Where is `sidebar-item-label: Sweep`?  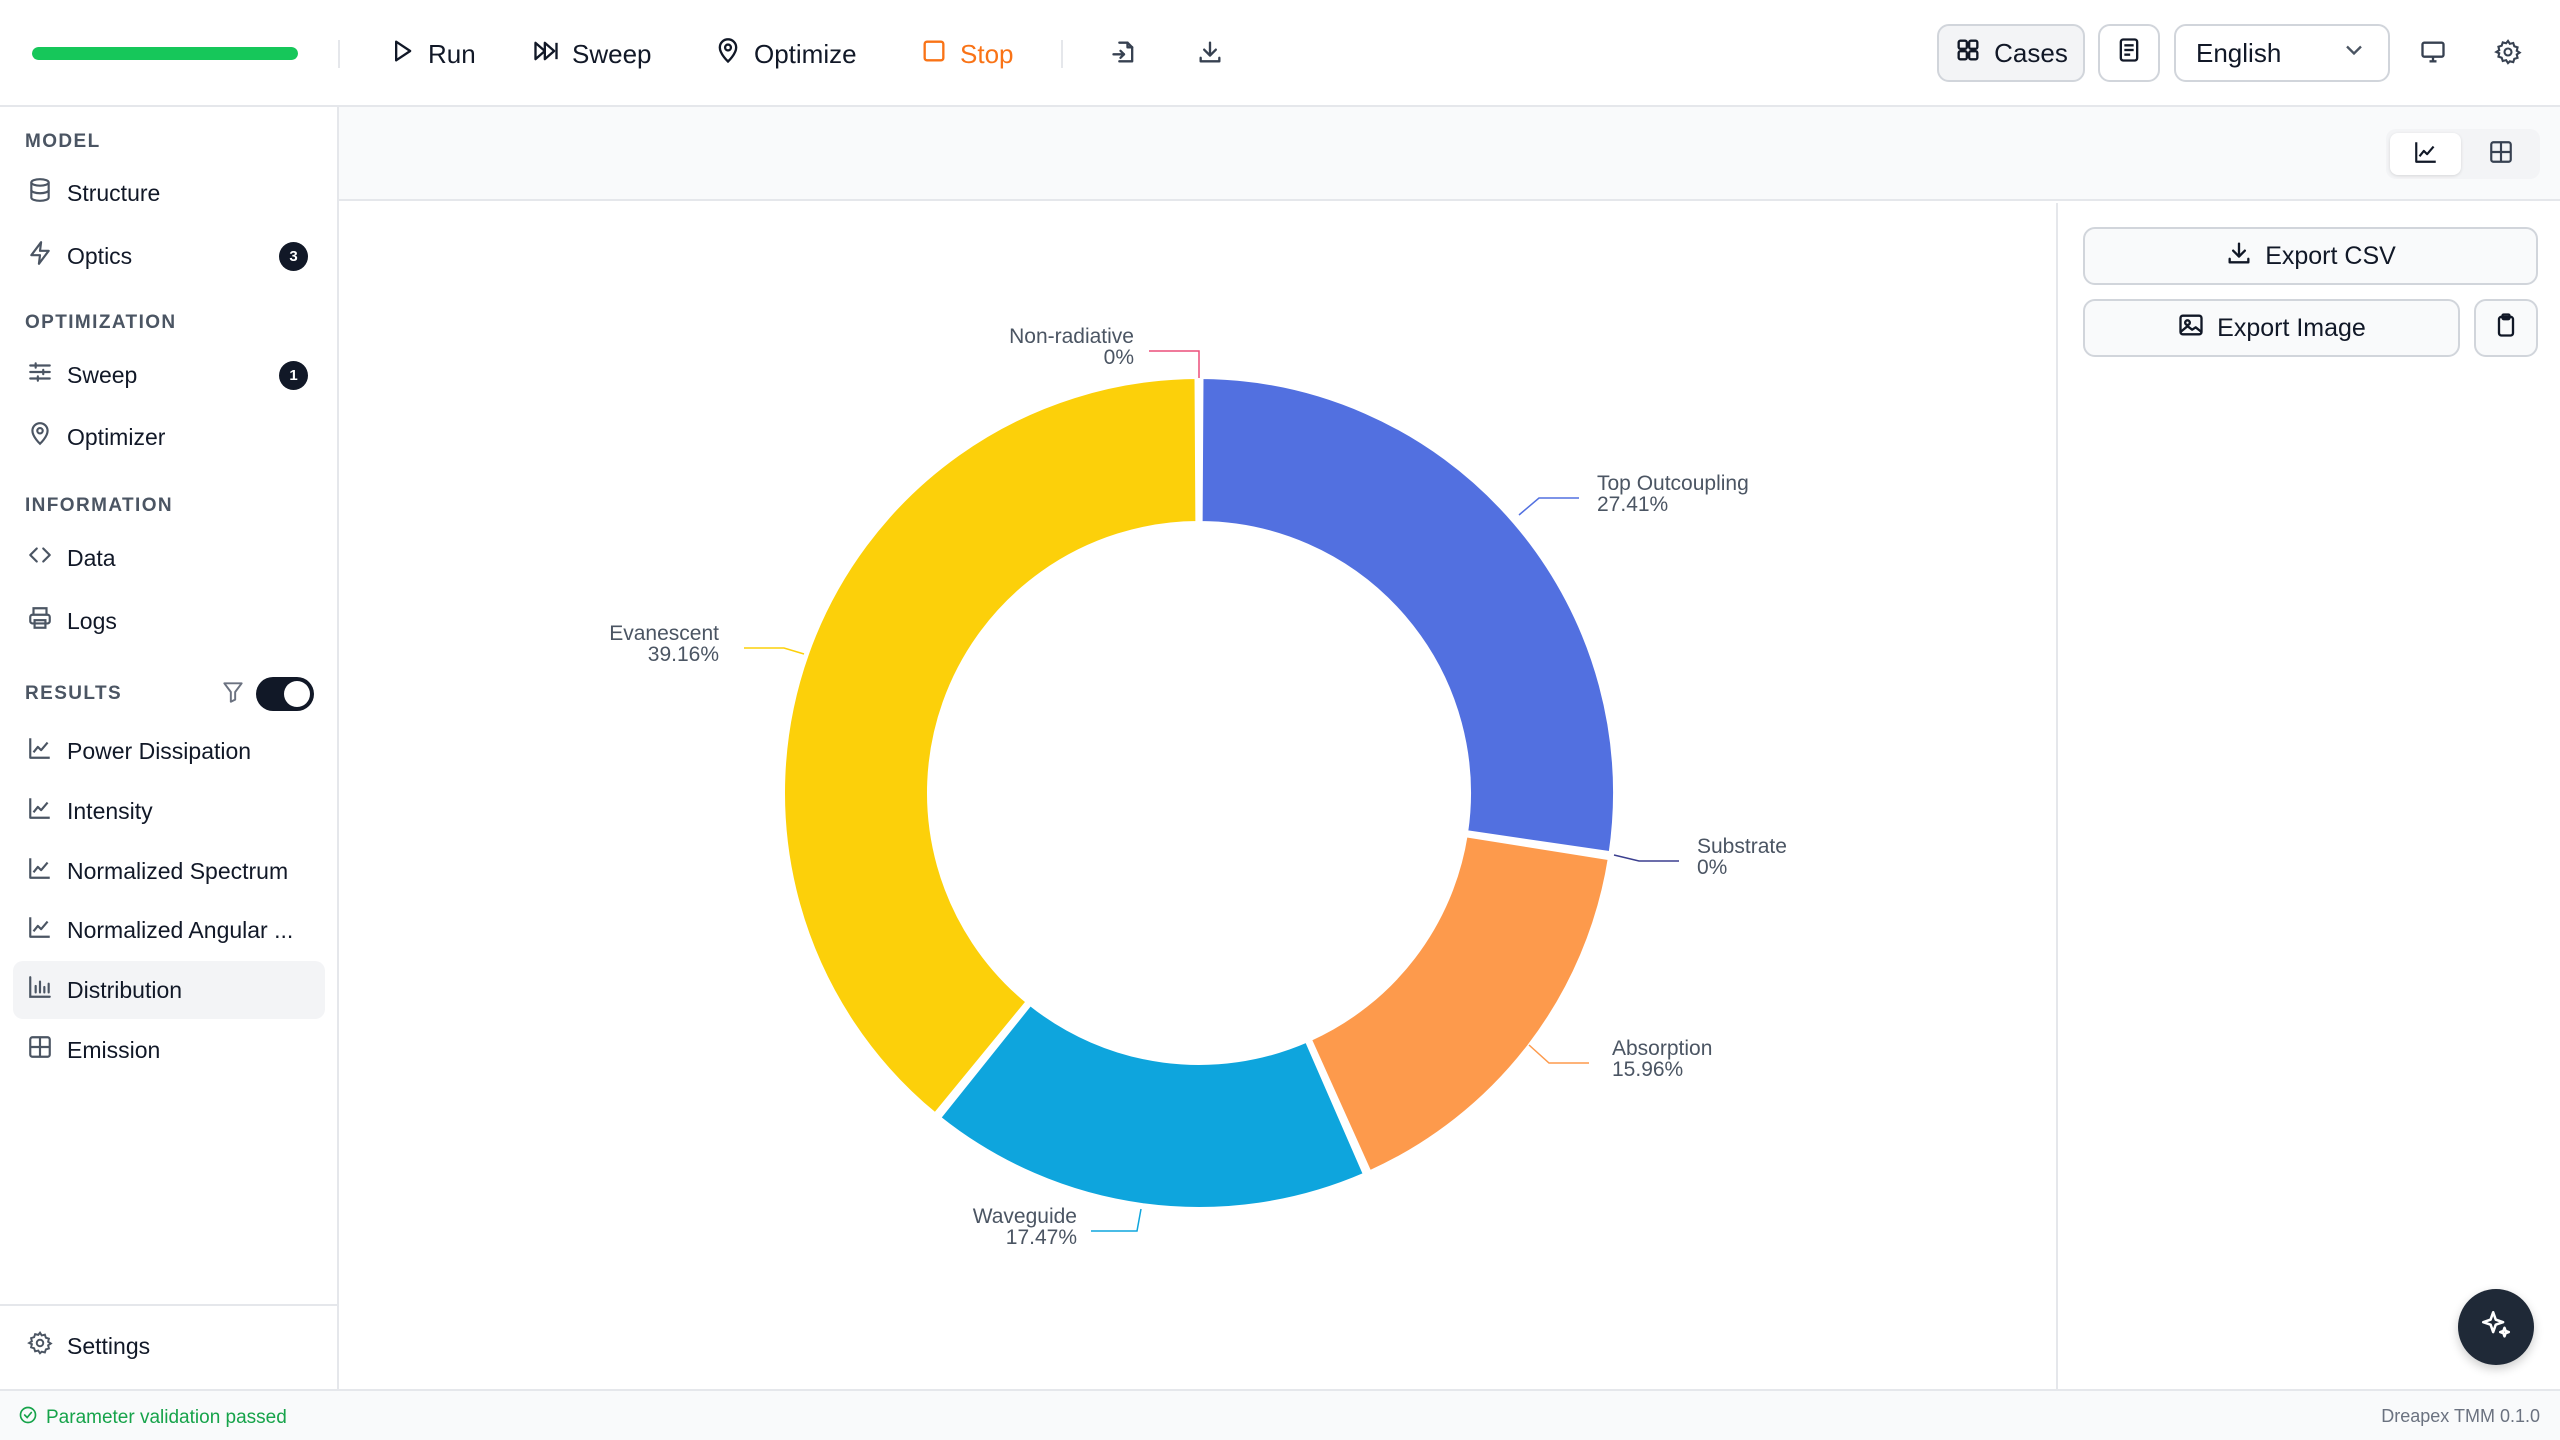 sidebar-item-label: Sweep is located at coordinates (102, 374).